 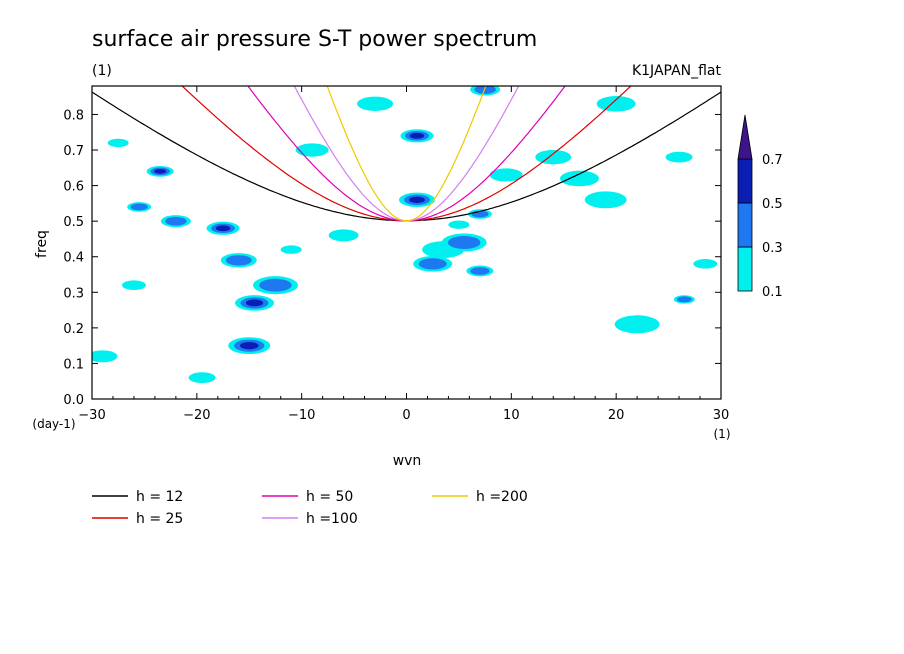 I want to click on chart-title: surface air pressure S-T power spectrum, so click(x=314, y=39).